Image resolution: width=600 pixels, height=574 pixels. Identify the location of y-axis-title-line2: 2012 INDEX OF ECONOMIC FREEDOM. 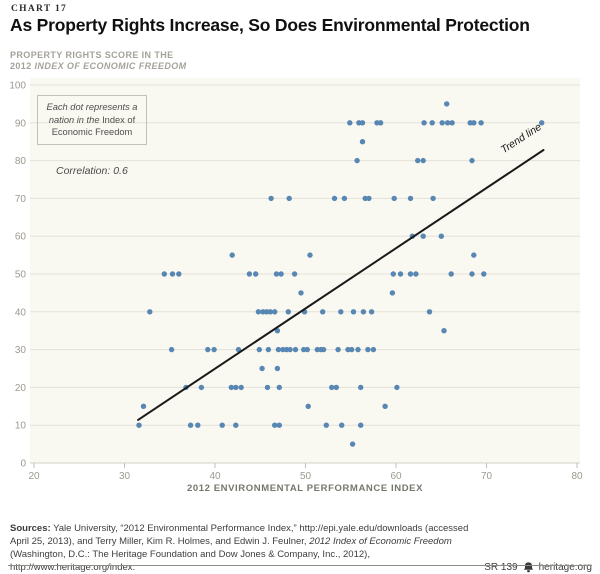
(98, 66).